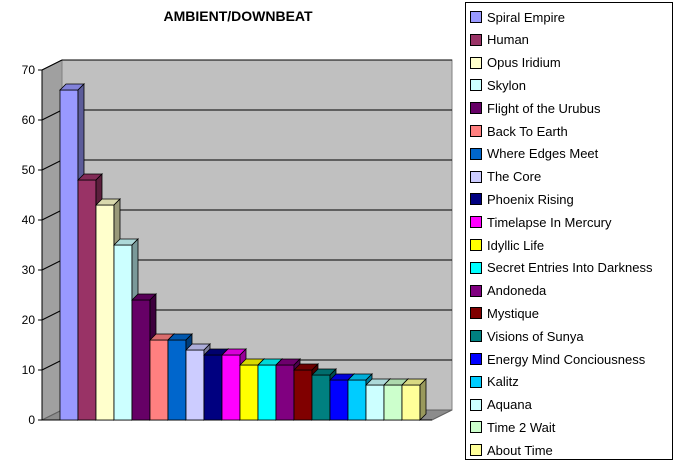 The height and width of the screenshot is (464, 677). Describe the element at coordinates (527, 131) in the screenshot. I see `legend-label: Back To Earth` at that location.